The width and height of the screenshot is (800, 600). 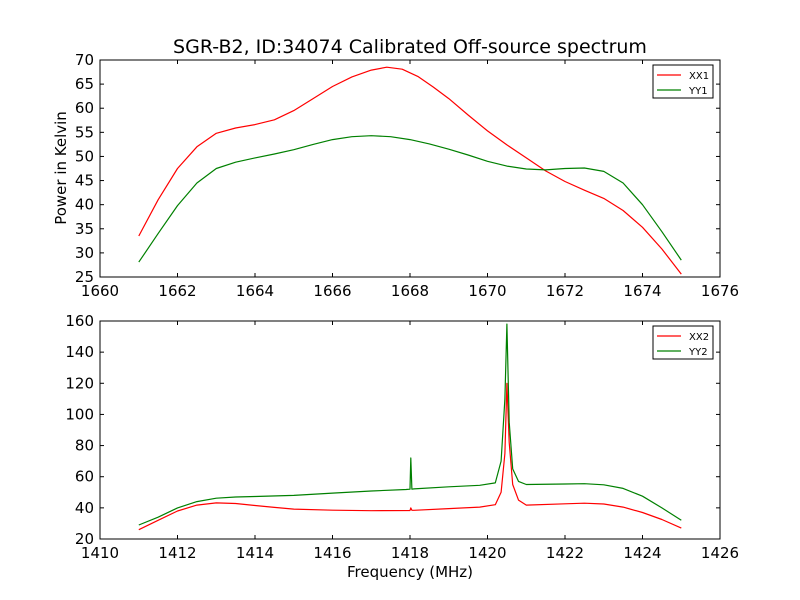 What do you see at coordinates (255, 553) in the screenshot?
I see `bottom-x-tick-label: 1414` at bounding box center [255, 553].